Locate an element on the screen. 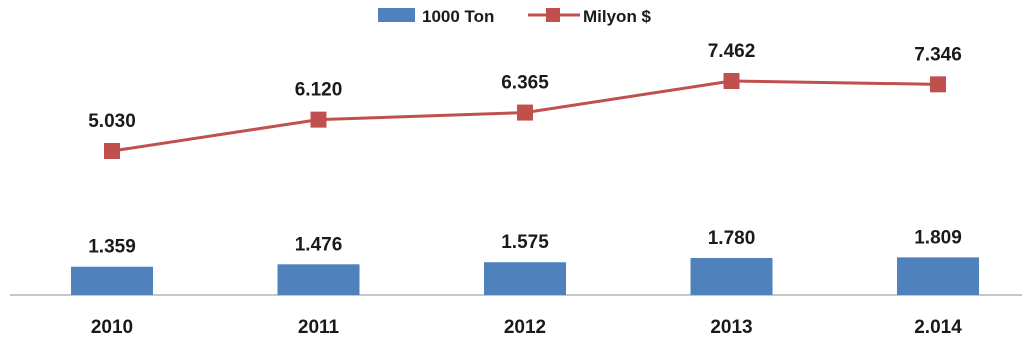  line-point-2.014 is located at coordinates (938, 84).